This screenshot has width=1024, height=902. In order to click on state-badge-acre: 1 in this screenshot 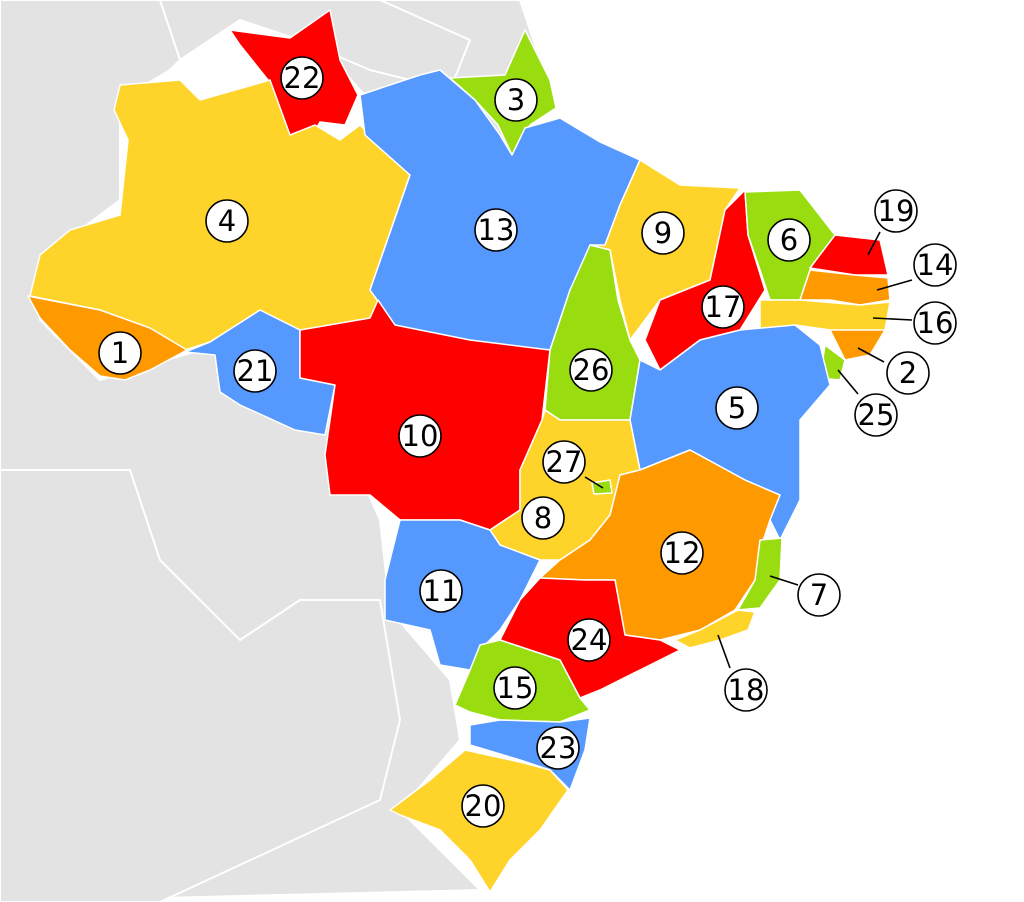, I will do `click(120, 353)`.